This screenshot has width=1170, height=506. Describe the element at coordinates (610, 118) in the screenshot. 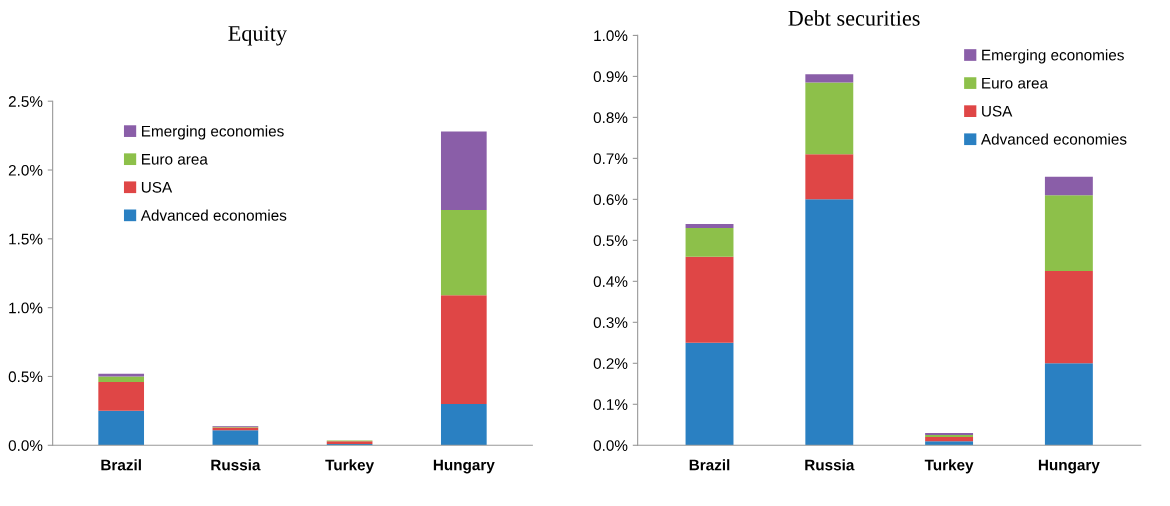

I see `y-tick-label: 0.8%` at that location.